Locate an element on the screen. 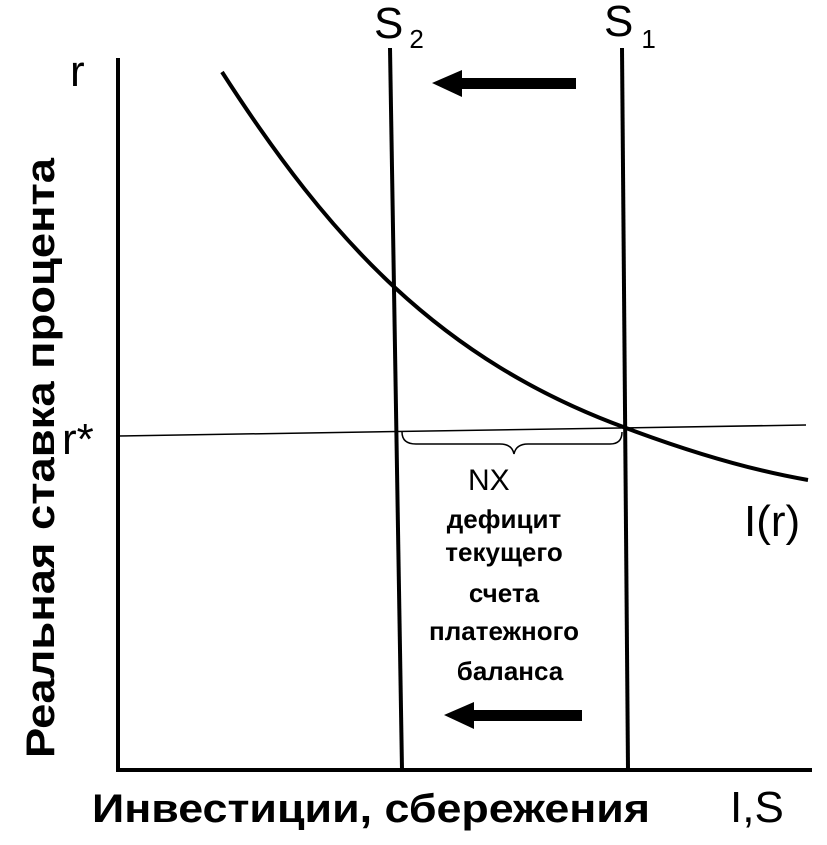  investment-curve-label: I(r) is located at coordinates (772, 521).